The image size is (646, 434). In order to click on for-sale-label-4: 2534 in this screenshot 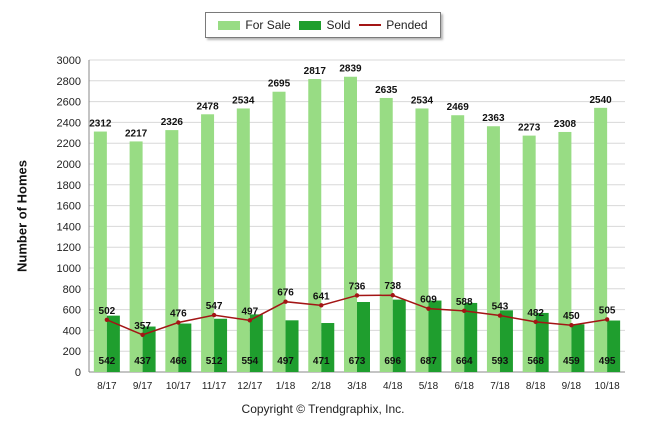, I will do `click(243, 100)`.